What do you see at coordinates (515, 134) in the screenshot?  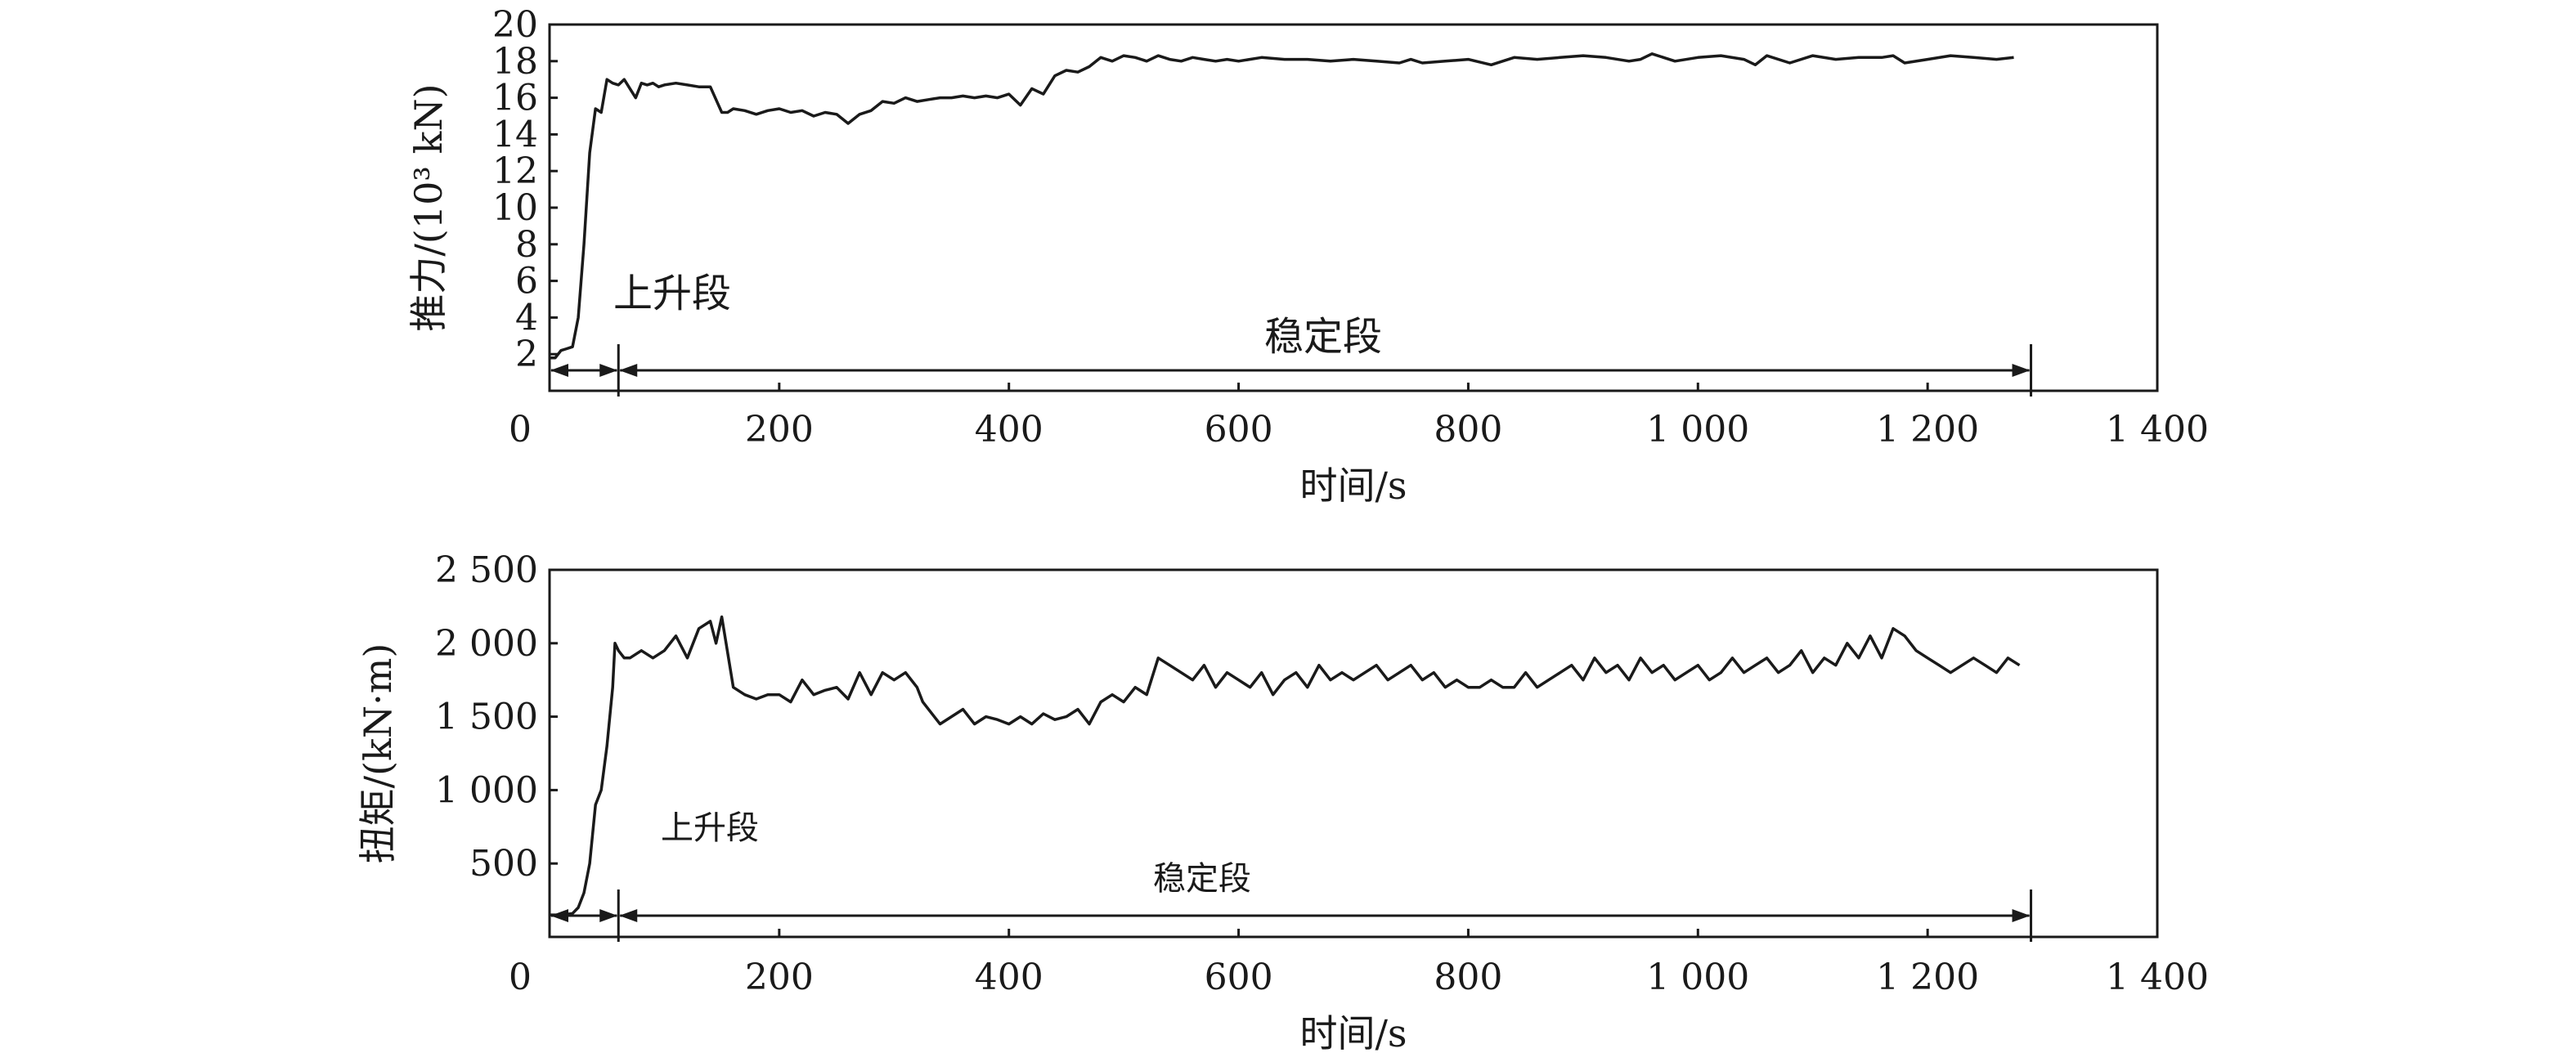 I see `y-tick-label: 14` at bounding box center [515, 134].